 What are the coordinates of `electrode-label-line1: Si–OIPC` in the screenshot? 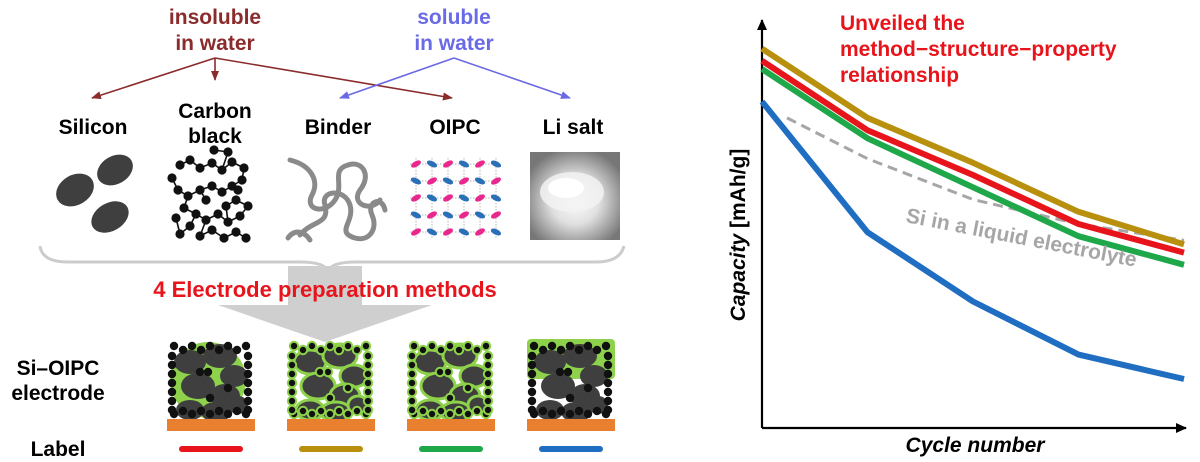 It's located at (58, 368).